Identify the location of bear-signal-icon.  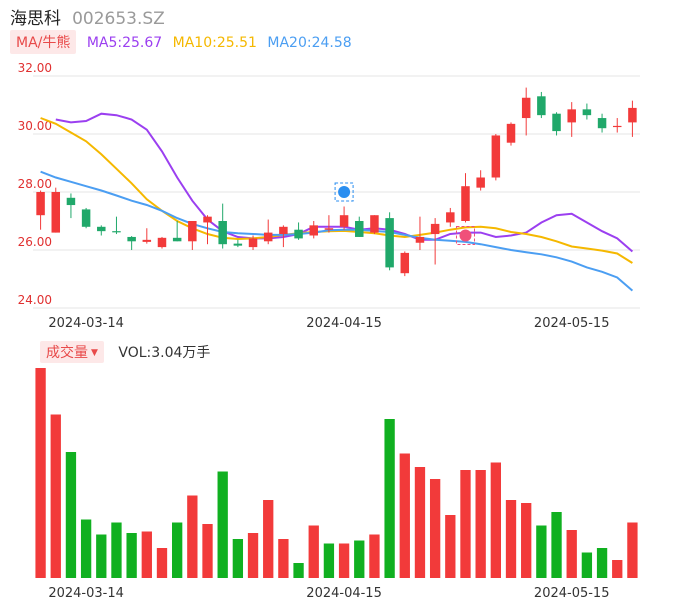
(344, 192).